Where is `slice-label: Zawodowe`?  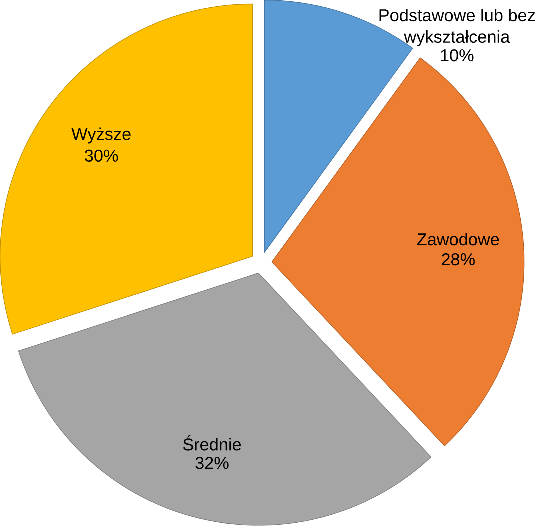
slice-label: Zawodowe is located at coordinates (458, 239).